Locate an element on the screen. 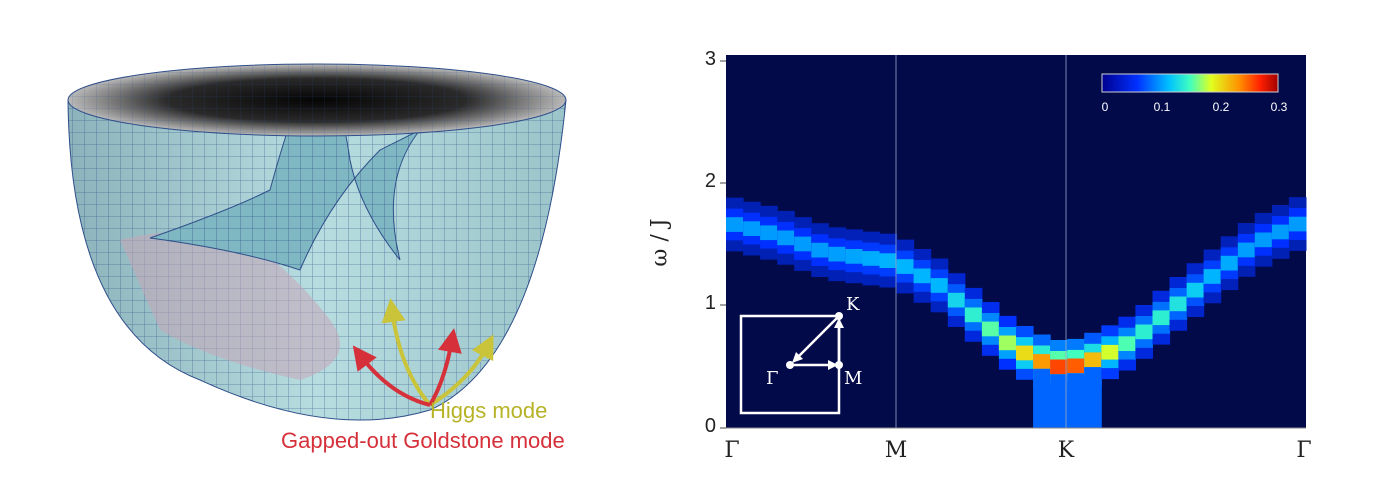  bz-point-m is located at coordinates (839, 365).